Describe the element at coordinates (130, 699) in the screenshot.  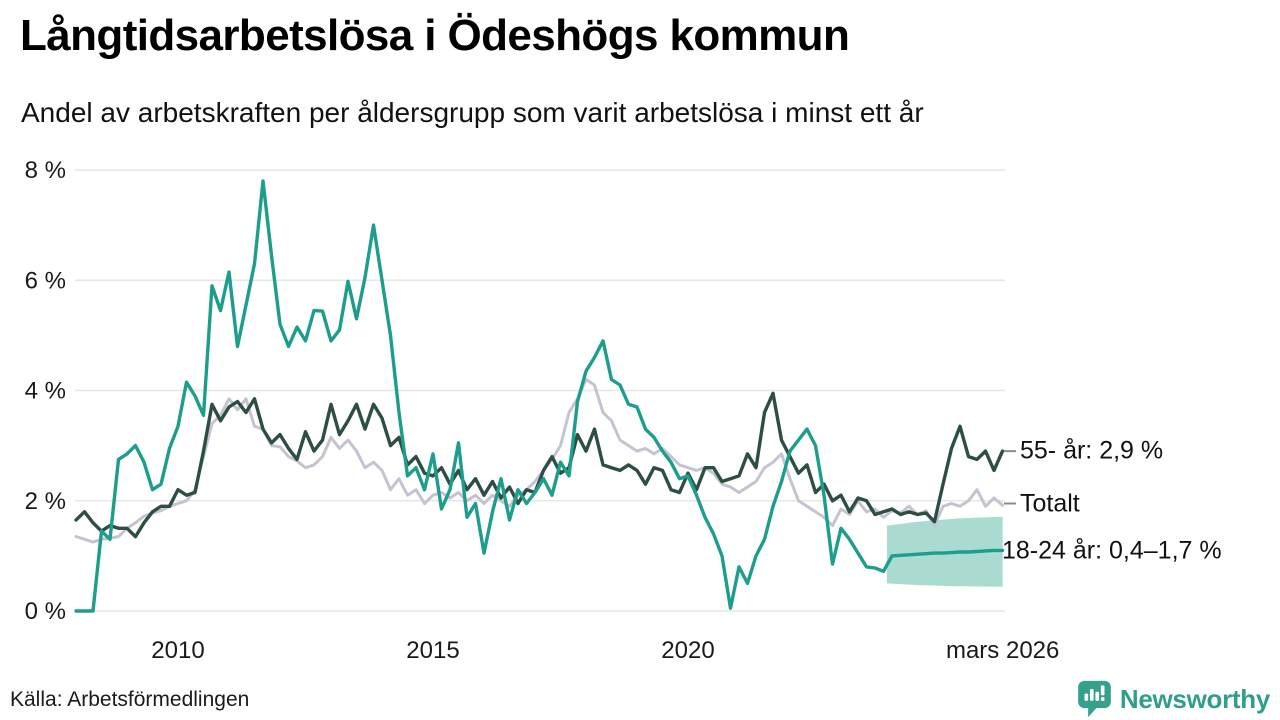
I see `source-caption: Källa: Arbetsförmedlingen` at that location.